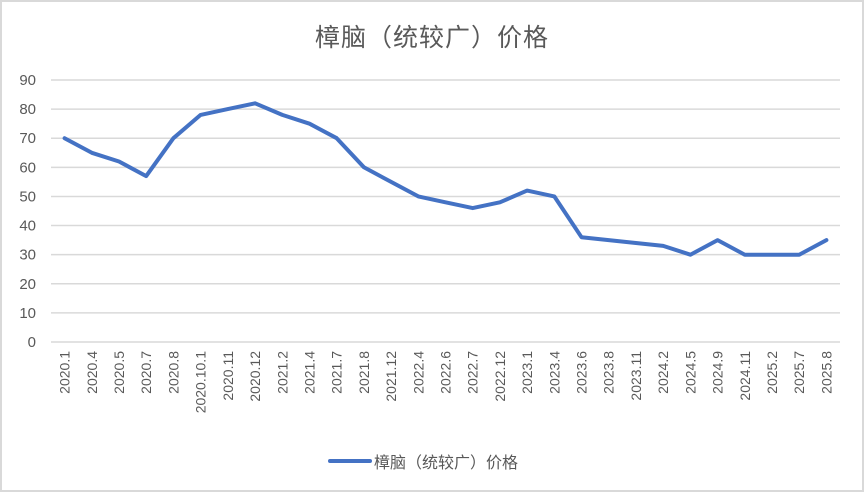  What do you see at coordinates (446, 372) in the screenshot?
I see `x-tick-label: 2022.6` at bounding box center [446, 372].